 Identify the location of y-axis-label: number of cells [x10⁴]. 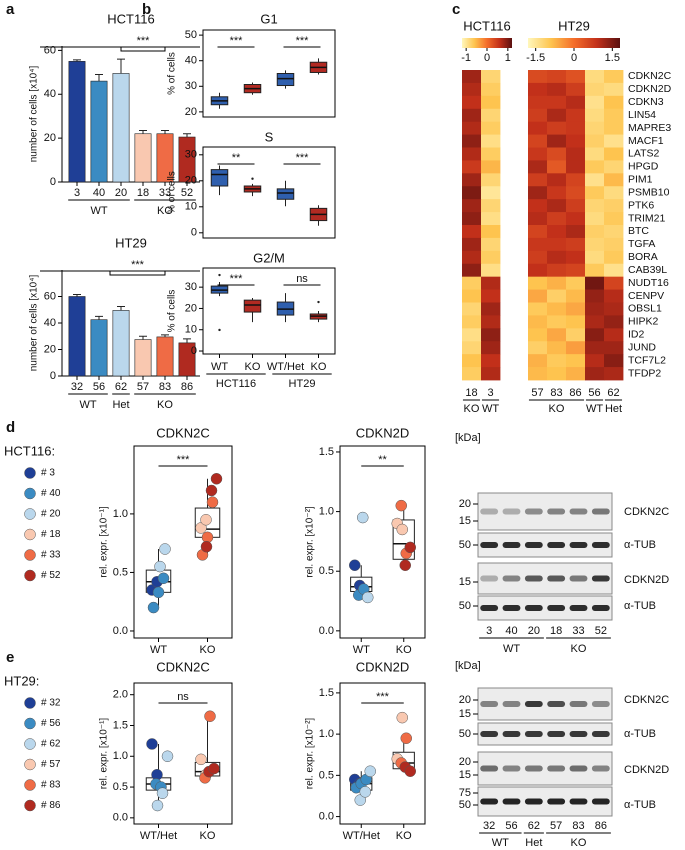
(34, 322).